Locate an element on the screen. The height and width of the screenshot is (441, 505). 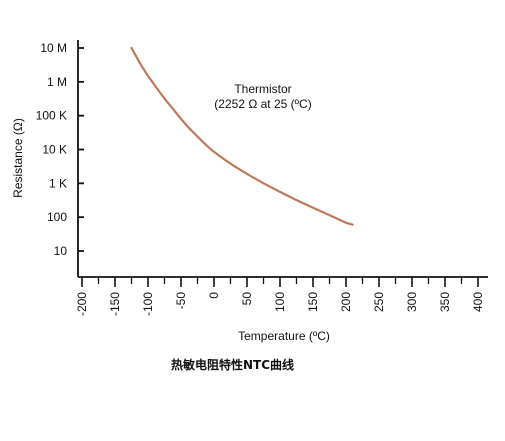
x-tick-label: -100 is located at coordinates (148, 304).